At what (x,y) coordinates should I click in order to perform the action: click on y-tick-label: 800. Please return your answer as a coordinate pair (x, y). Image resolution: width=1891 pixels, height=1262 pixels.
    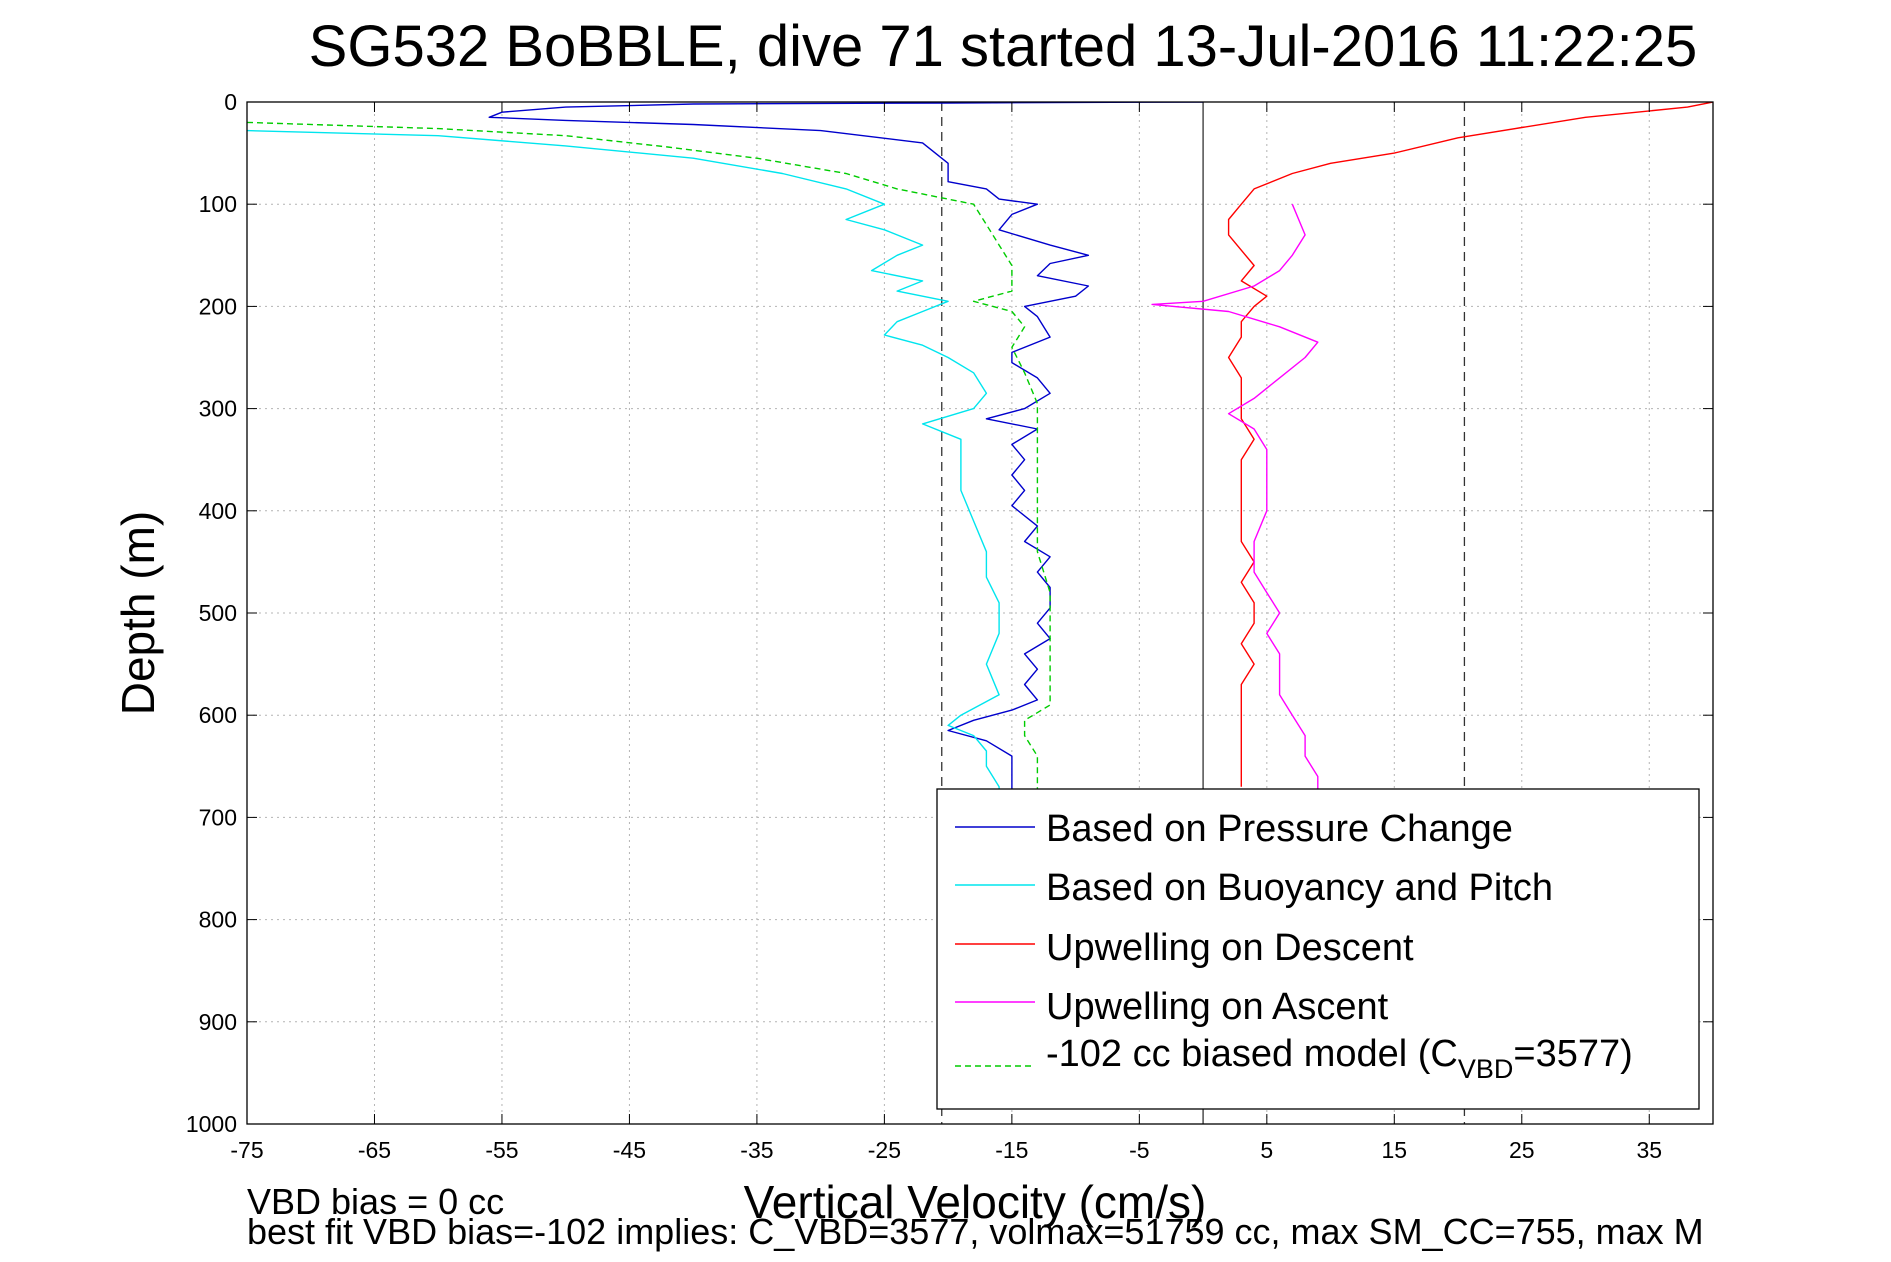
    Looking at the image, I should click on (218, 920).